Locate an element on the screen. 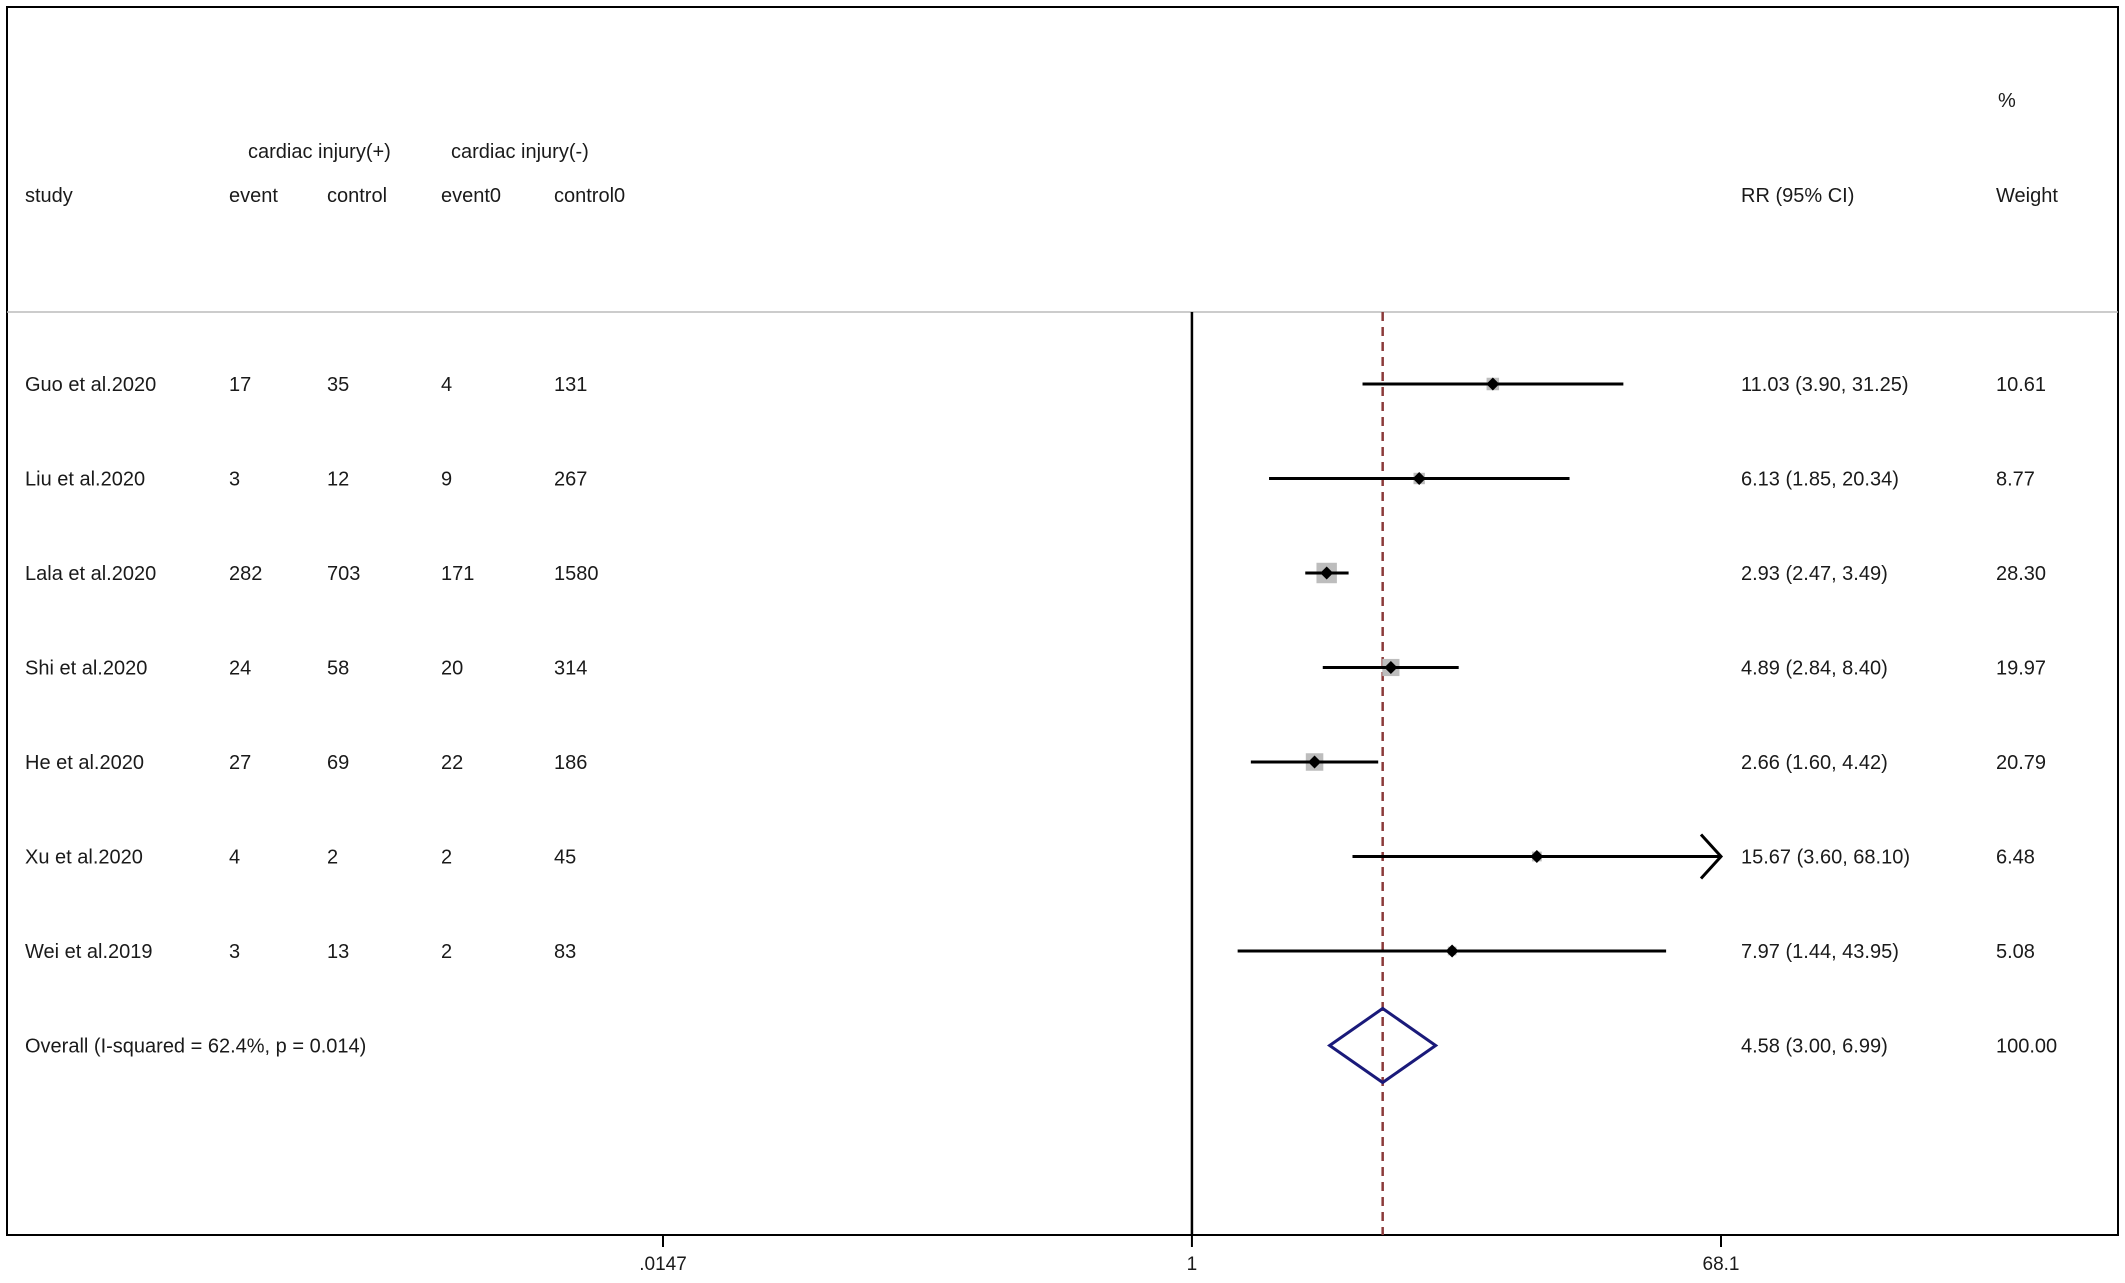 The height and width of the screenshot is (1283, 2125). event0-count: 4 is located at coordinates (446, 385).